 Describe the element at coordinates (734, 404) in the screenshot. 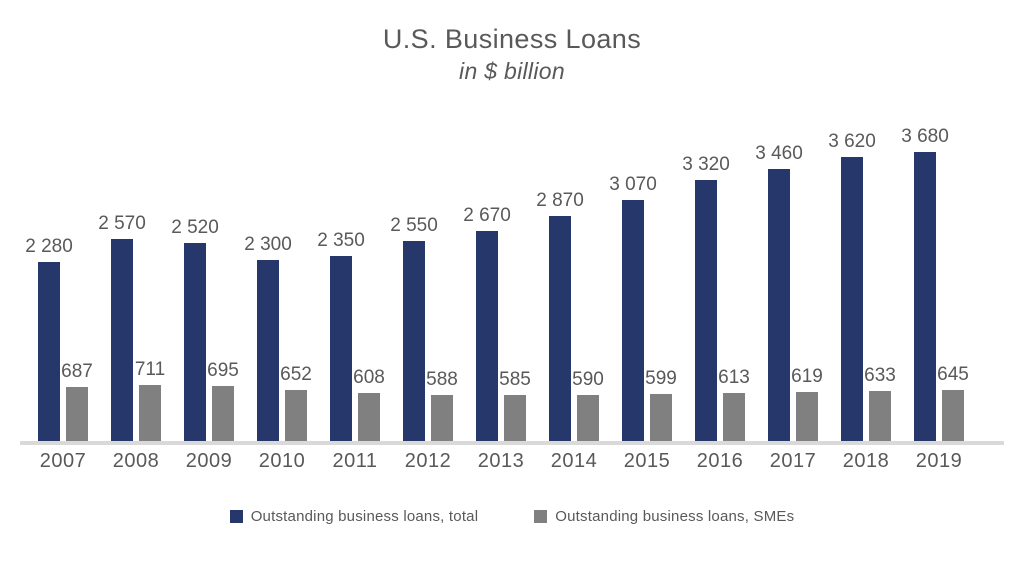

I see `bar-smes: 613` at that location.